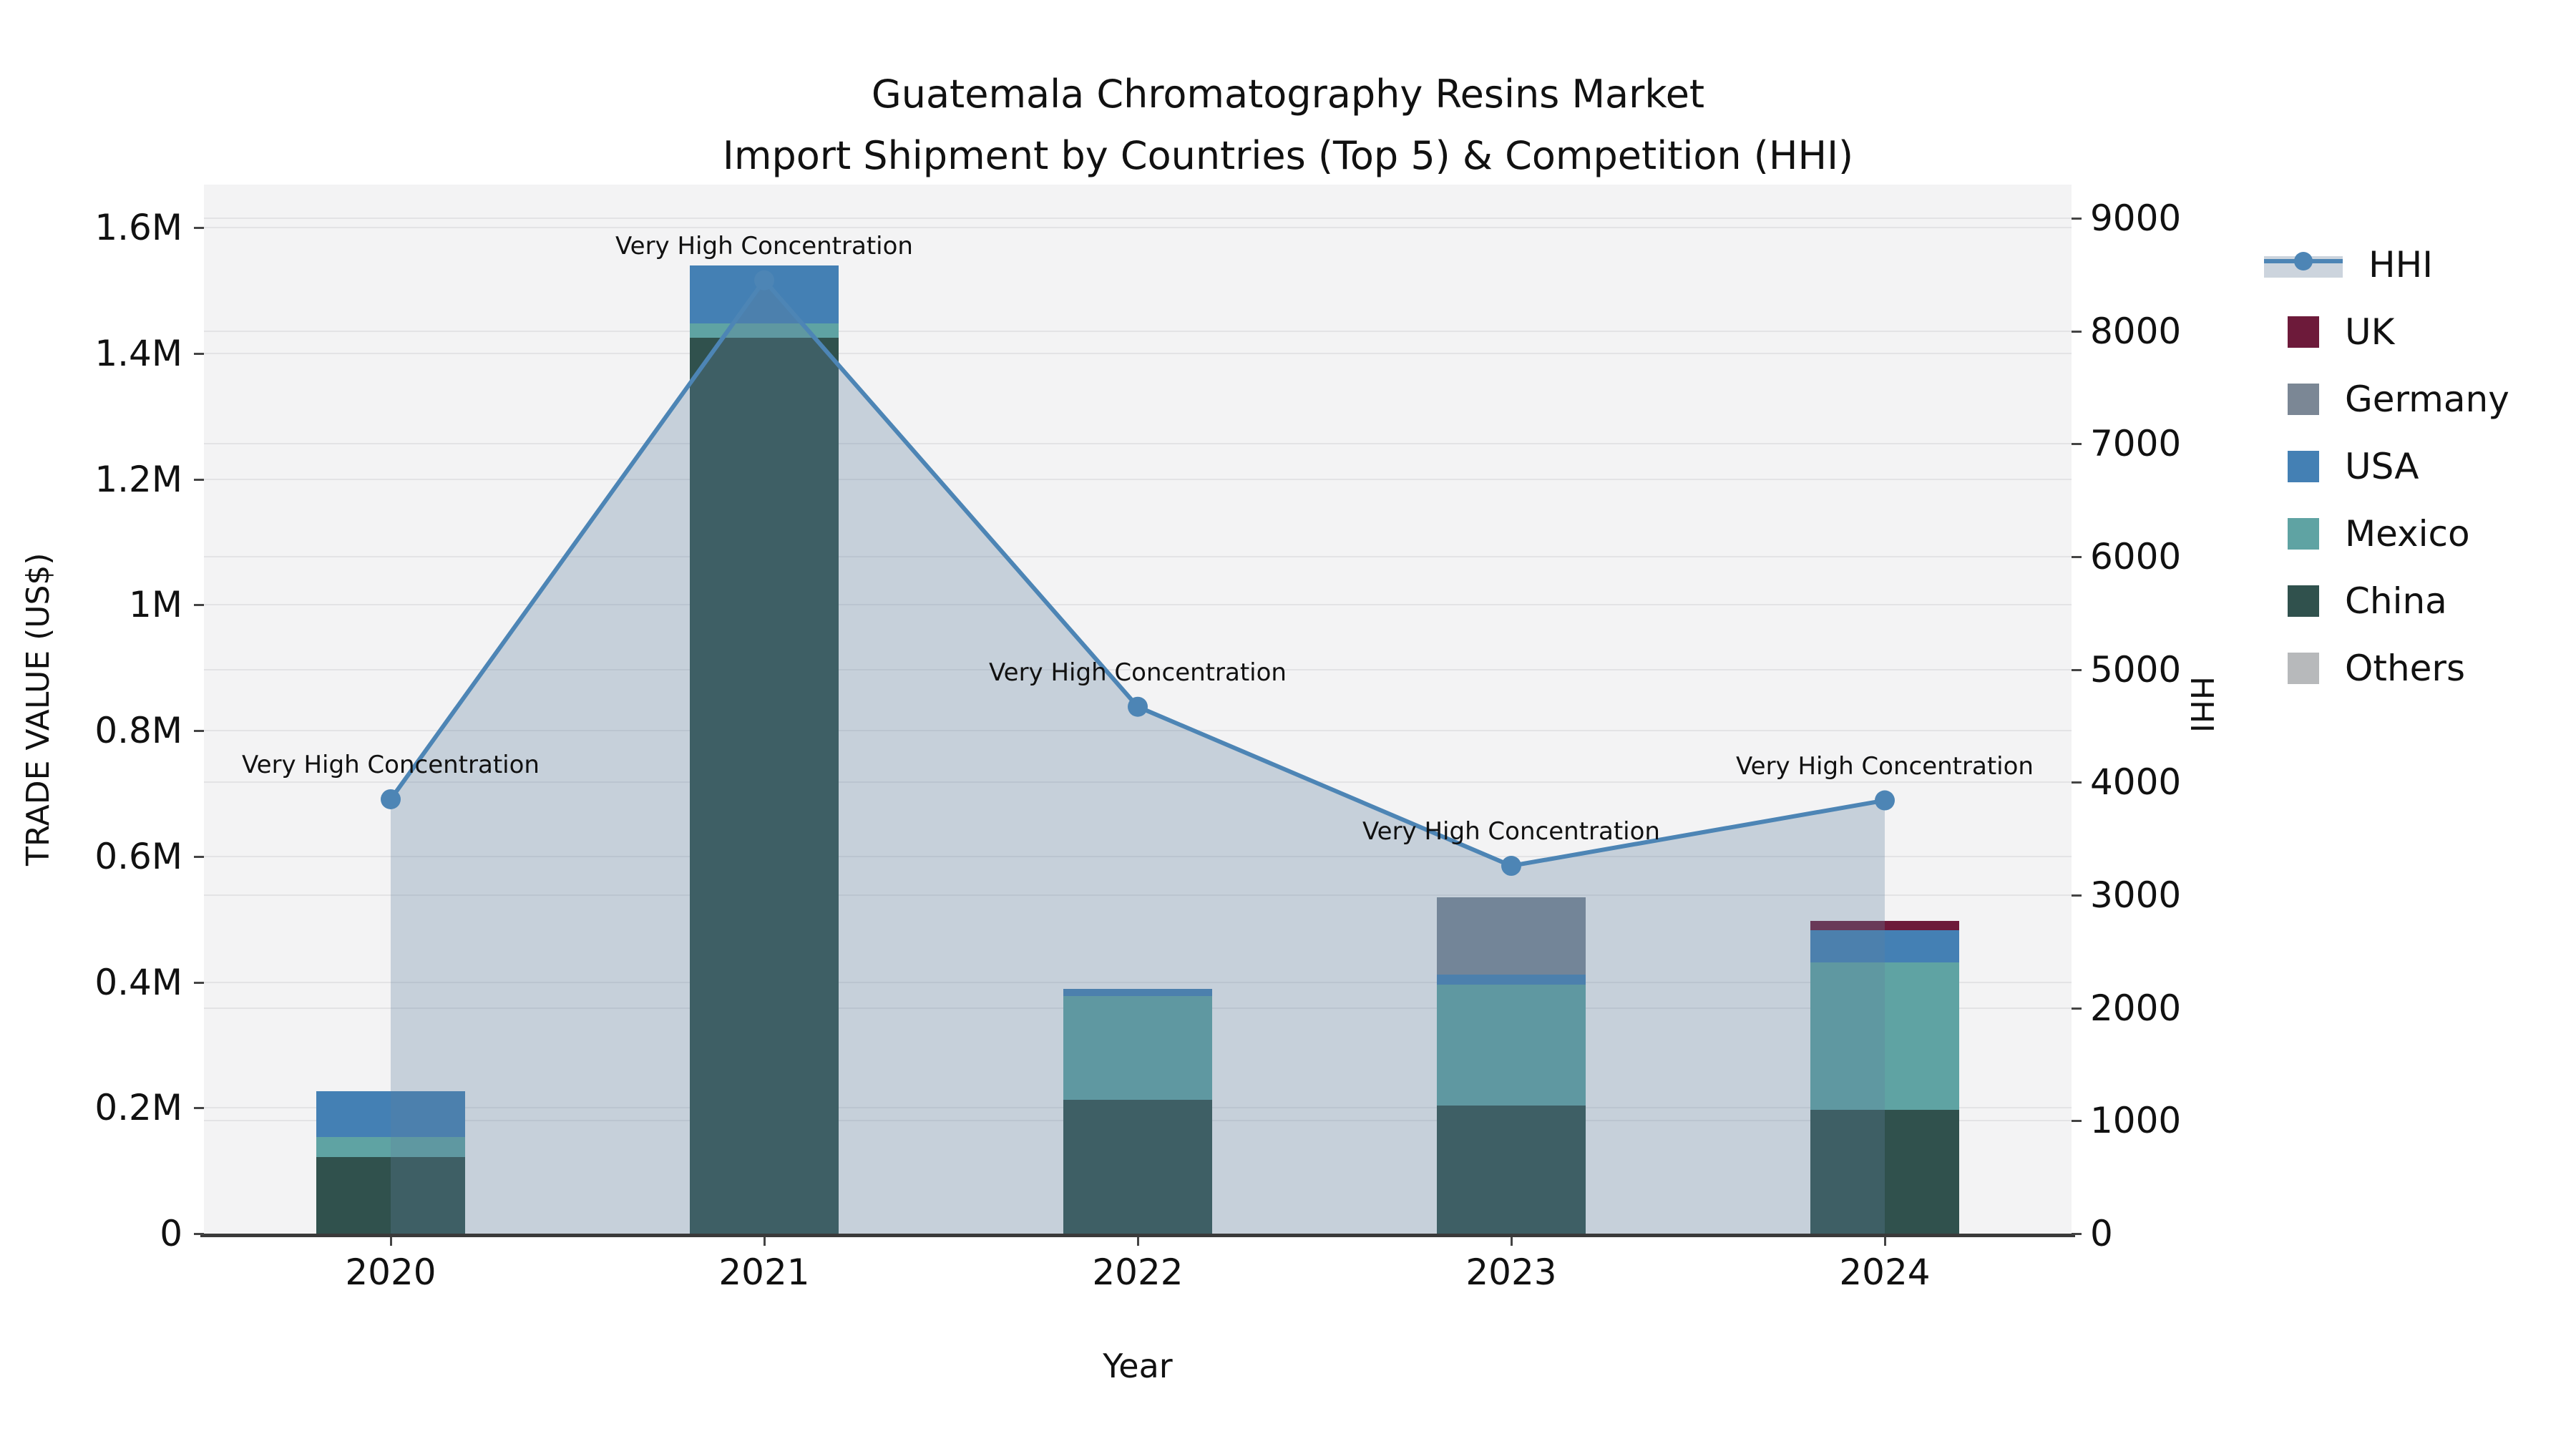 This screenshot has height=1449, width=2576. What do you see at coordinates (390, 1272) in the screenshot?
I see `x-tick-2020: 2020` at bounding box center [390, 1272].